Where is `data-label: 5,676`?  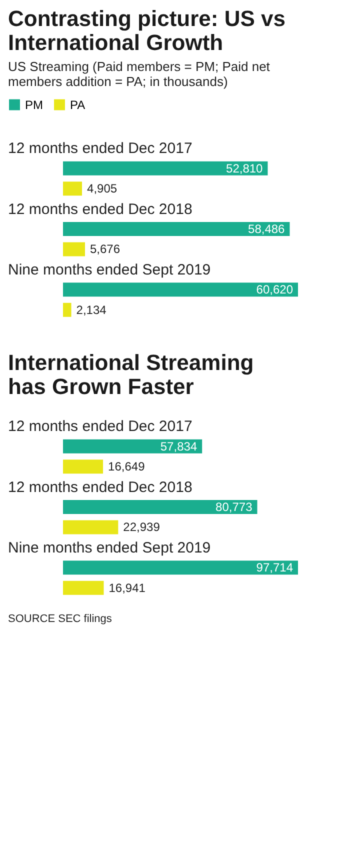 data-label: 5,676 is located at coordinates (105, 249).